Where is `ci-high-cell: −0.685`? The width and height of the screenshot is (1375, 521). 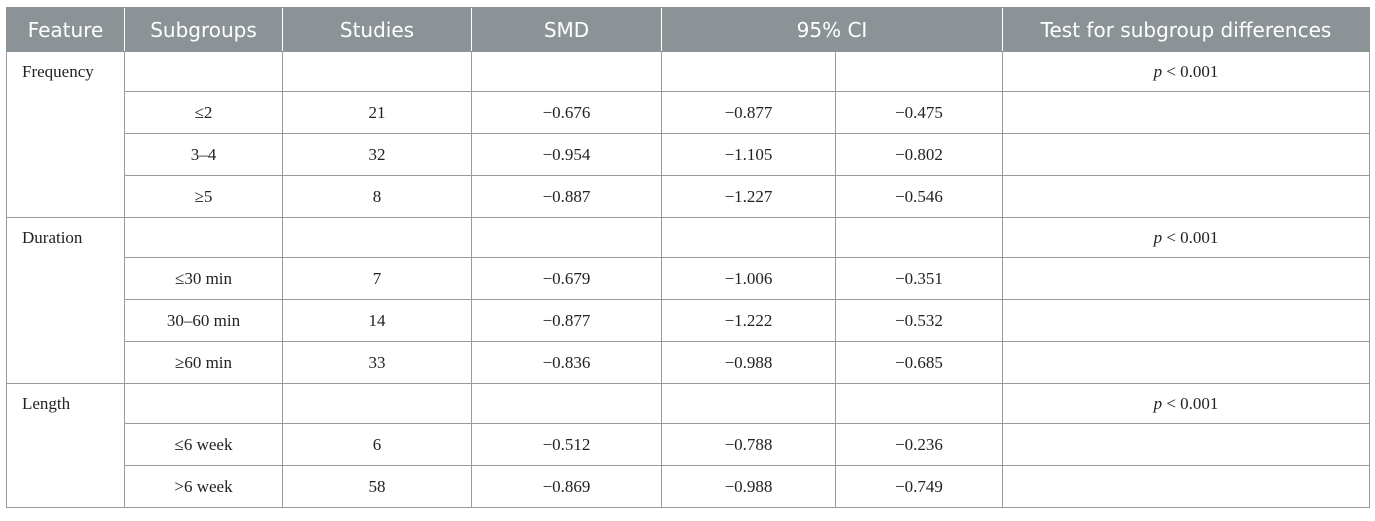
ci-high-cell: −0.685 is located at coordinates (919, 362).